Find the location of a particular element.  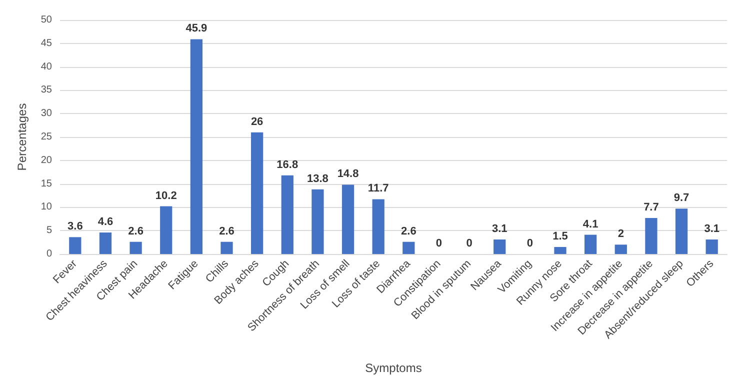

data-label: 11.7 is located at coordinates (378, 188).